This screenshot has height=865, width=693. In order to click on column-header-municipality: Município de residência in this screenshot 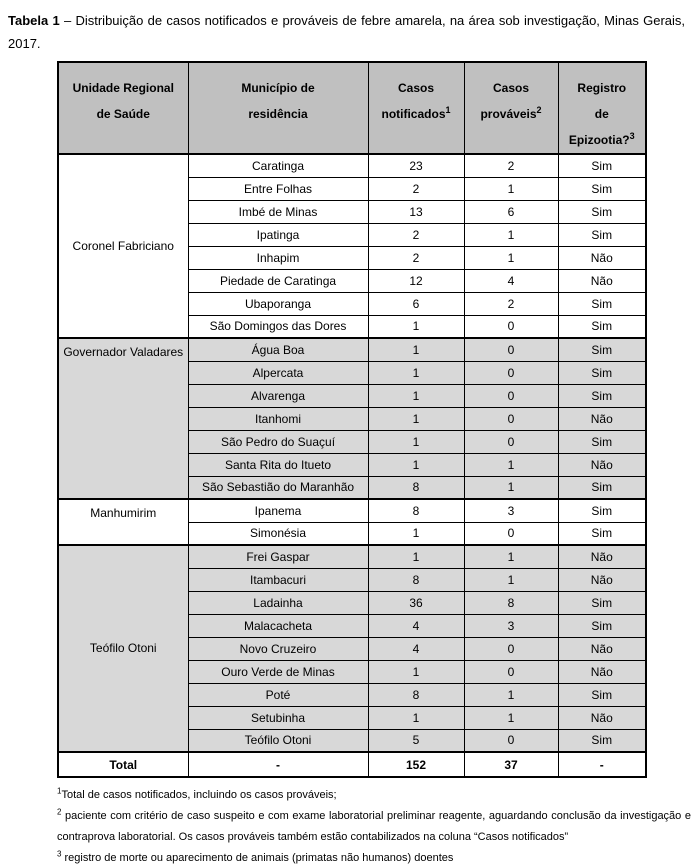, I will do `click(278, 108)`.